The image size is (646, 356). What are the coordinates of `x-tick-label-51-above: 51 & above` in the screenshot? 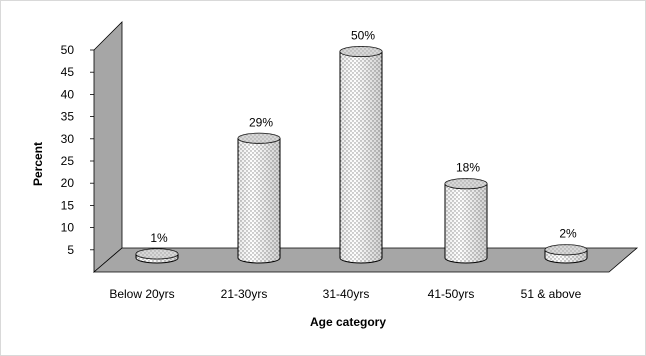 It's located at (551, 294).